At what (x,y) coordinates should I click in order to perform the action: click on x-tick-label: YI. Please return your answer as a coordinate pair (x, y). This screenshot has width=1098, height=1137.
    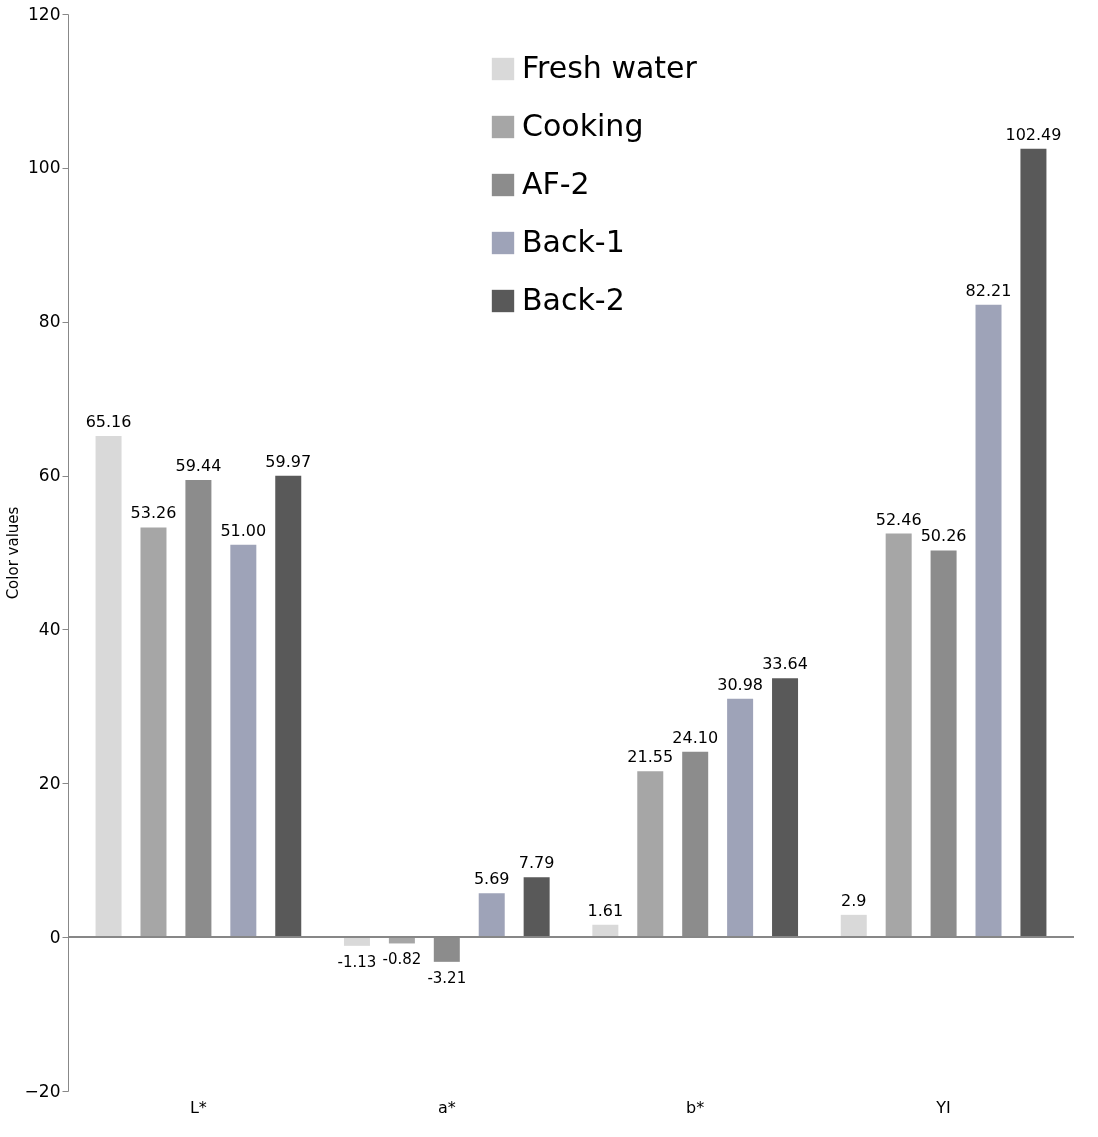
    Looking at the image, I should click on (943, 1107).